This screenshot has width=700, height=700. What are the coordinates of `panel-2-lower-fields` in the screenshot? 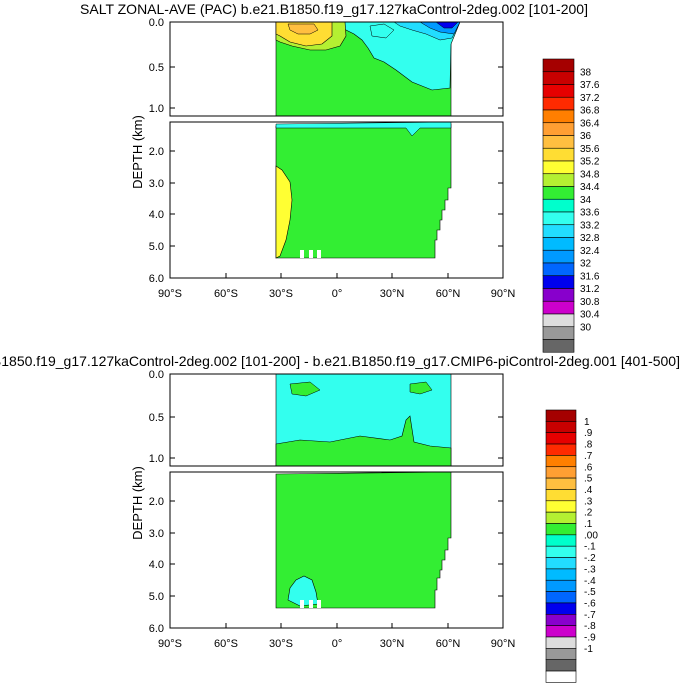 It's located at (363, 540).